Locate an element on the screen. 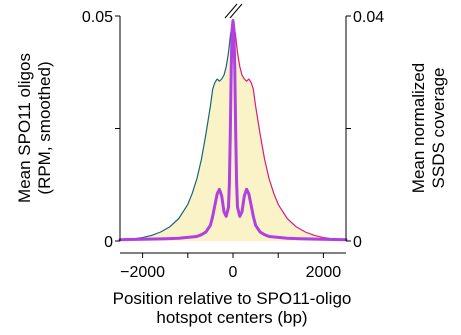 The height and width of the screenshot is (335, 461). y-right-axis-label: Mean normalized is located at coordinates (418, 128).